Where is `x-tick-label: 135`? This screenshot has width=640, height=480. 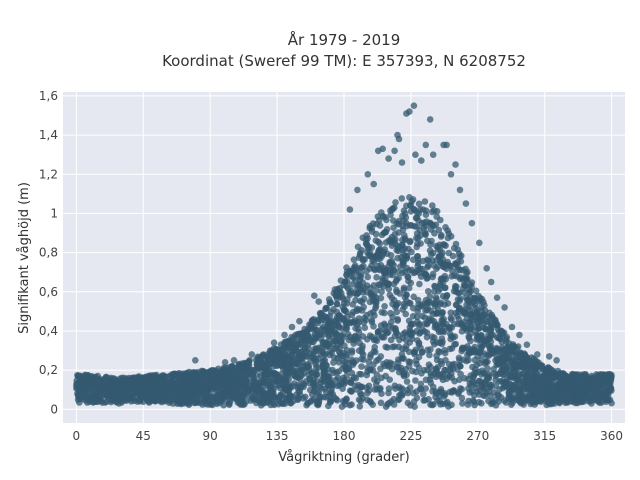
x-tick-label: 135 is located at coordinates (277, 436).